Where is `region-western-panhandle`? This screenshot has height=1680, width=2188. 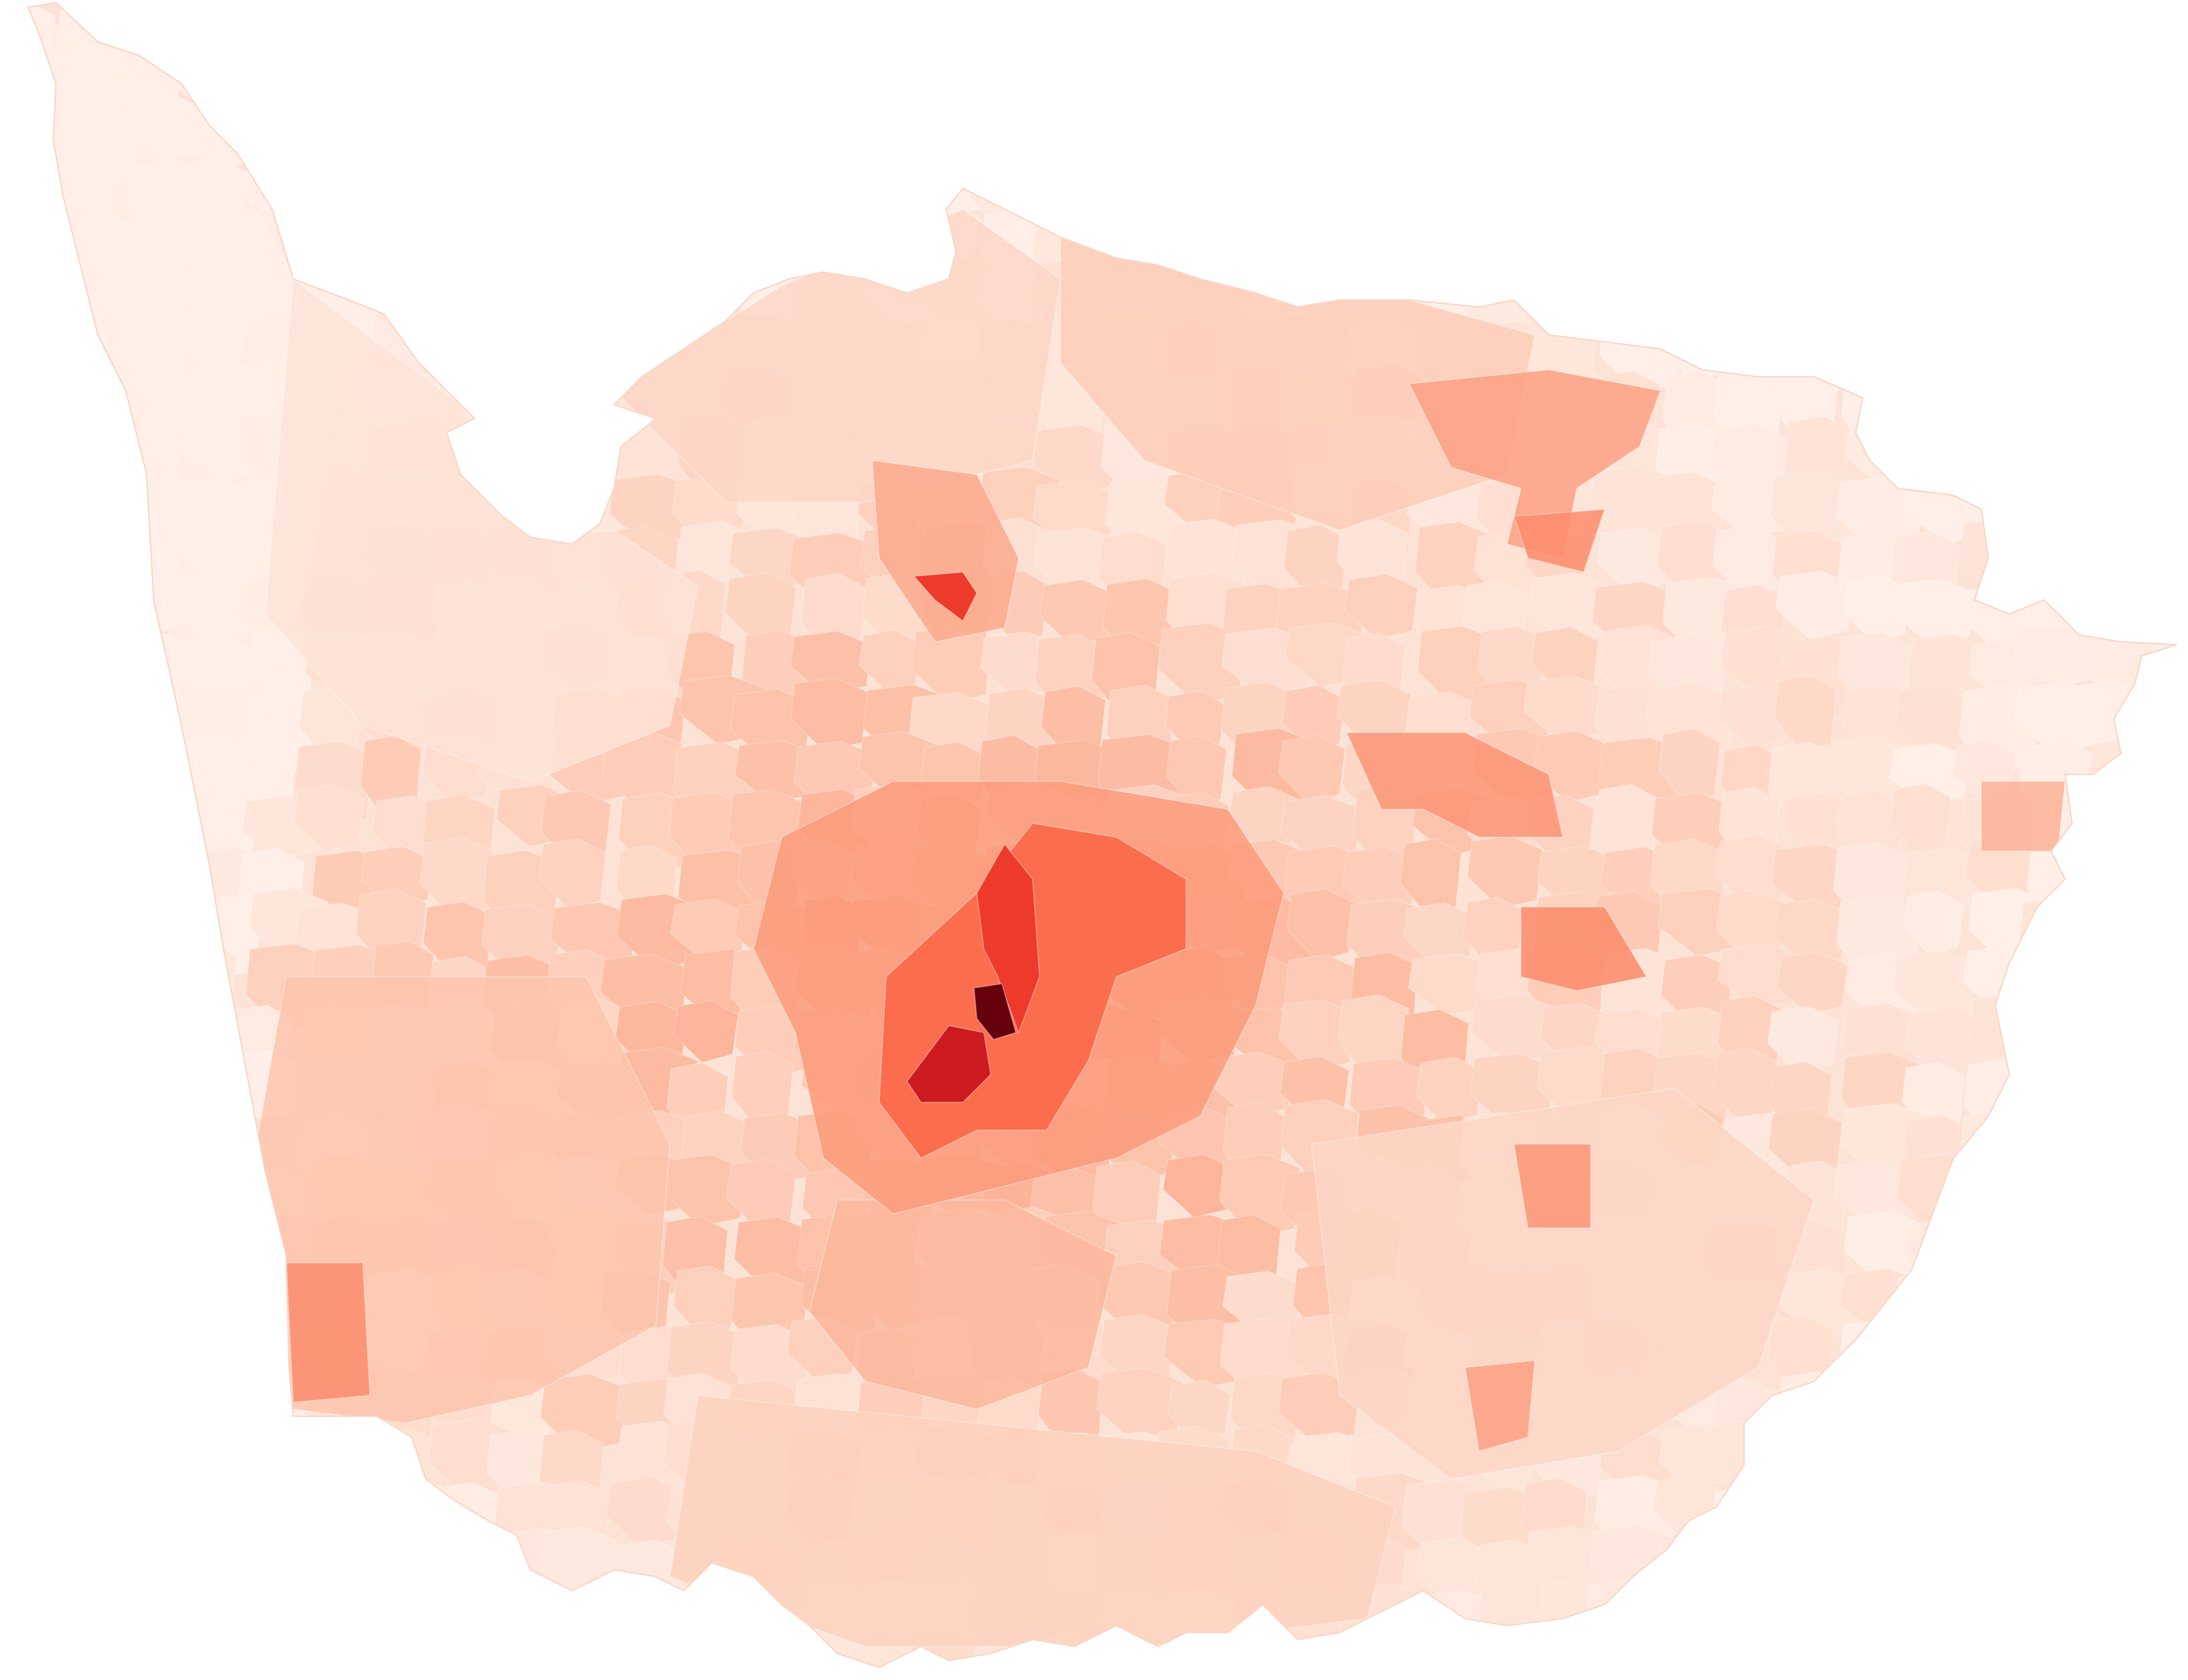
region-western-panhandle is located at coordinates (189, 422).